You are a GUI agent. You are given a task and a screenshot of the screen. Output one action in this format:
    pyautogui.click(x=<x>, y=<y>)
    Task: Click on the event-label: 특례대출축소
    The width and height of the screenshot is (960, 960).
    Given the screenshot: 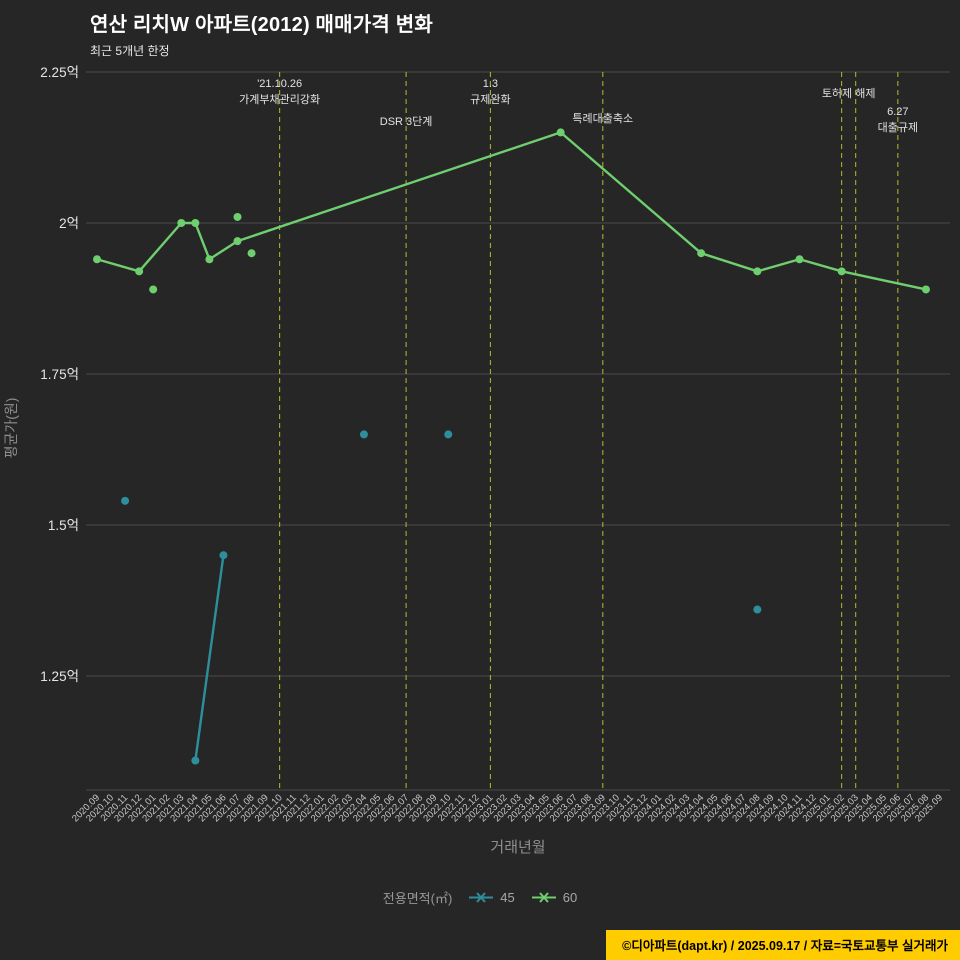 What is the action you would take?
    pyautogui.click(x=602, y=118)
    